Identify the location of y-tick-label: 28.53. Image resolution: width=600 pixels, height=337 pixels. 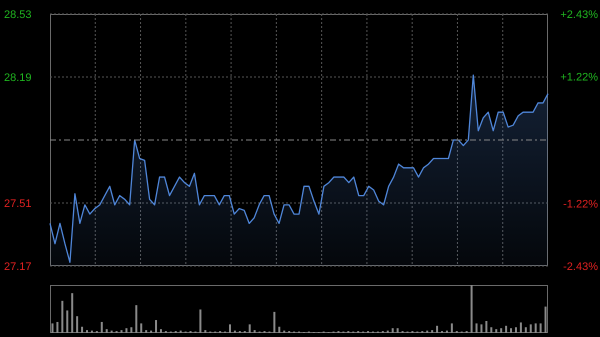
(18, 15).